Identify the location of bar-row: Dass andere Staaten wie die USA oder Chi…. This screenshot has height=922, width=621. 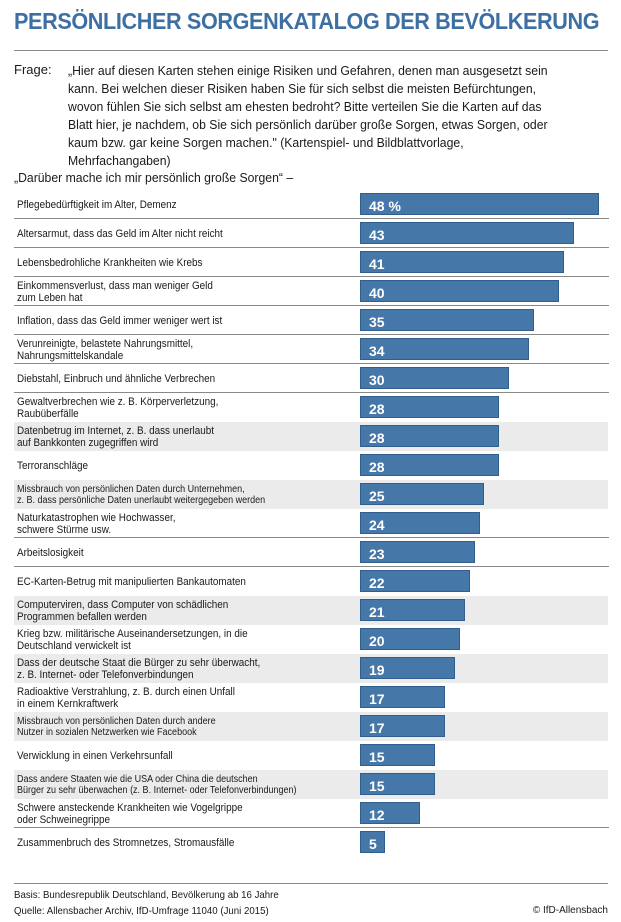
(311, 784).